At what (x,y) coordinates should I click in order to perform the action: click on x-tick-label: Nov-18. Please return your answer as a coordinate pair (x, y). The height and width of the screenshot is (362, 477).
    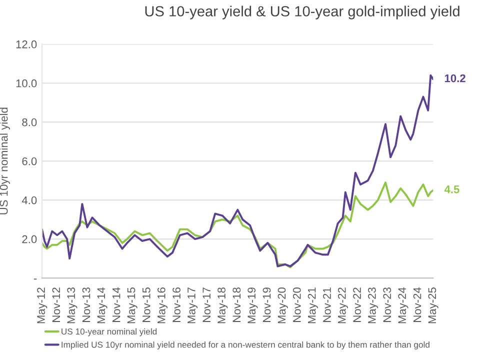
    Looking at the image, I should click on (236, 305).